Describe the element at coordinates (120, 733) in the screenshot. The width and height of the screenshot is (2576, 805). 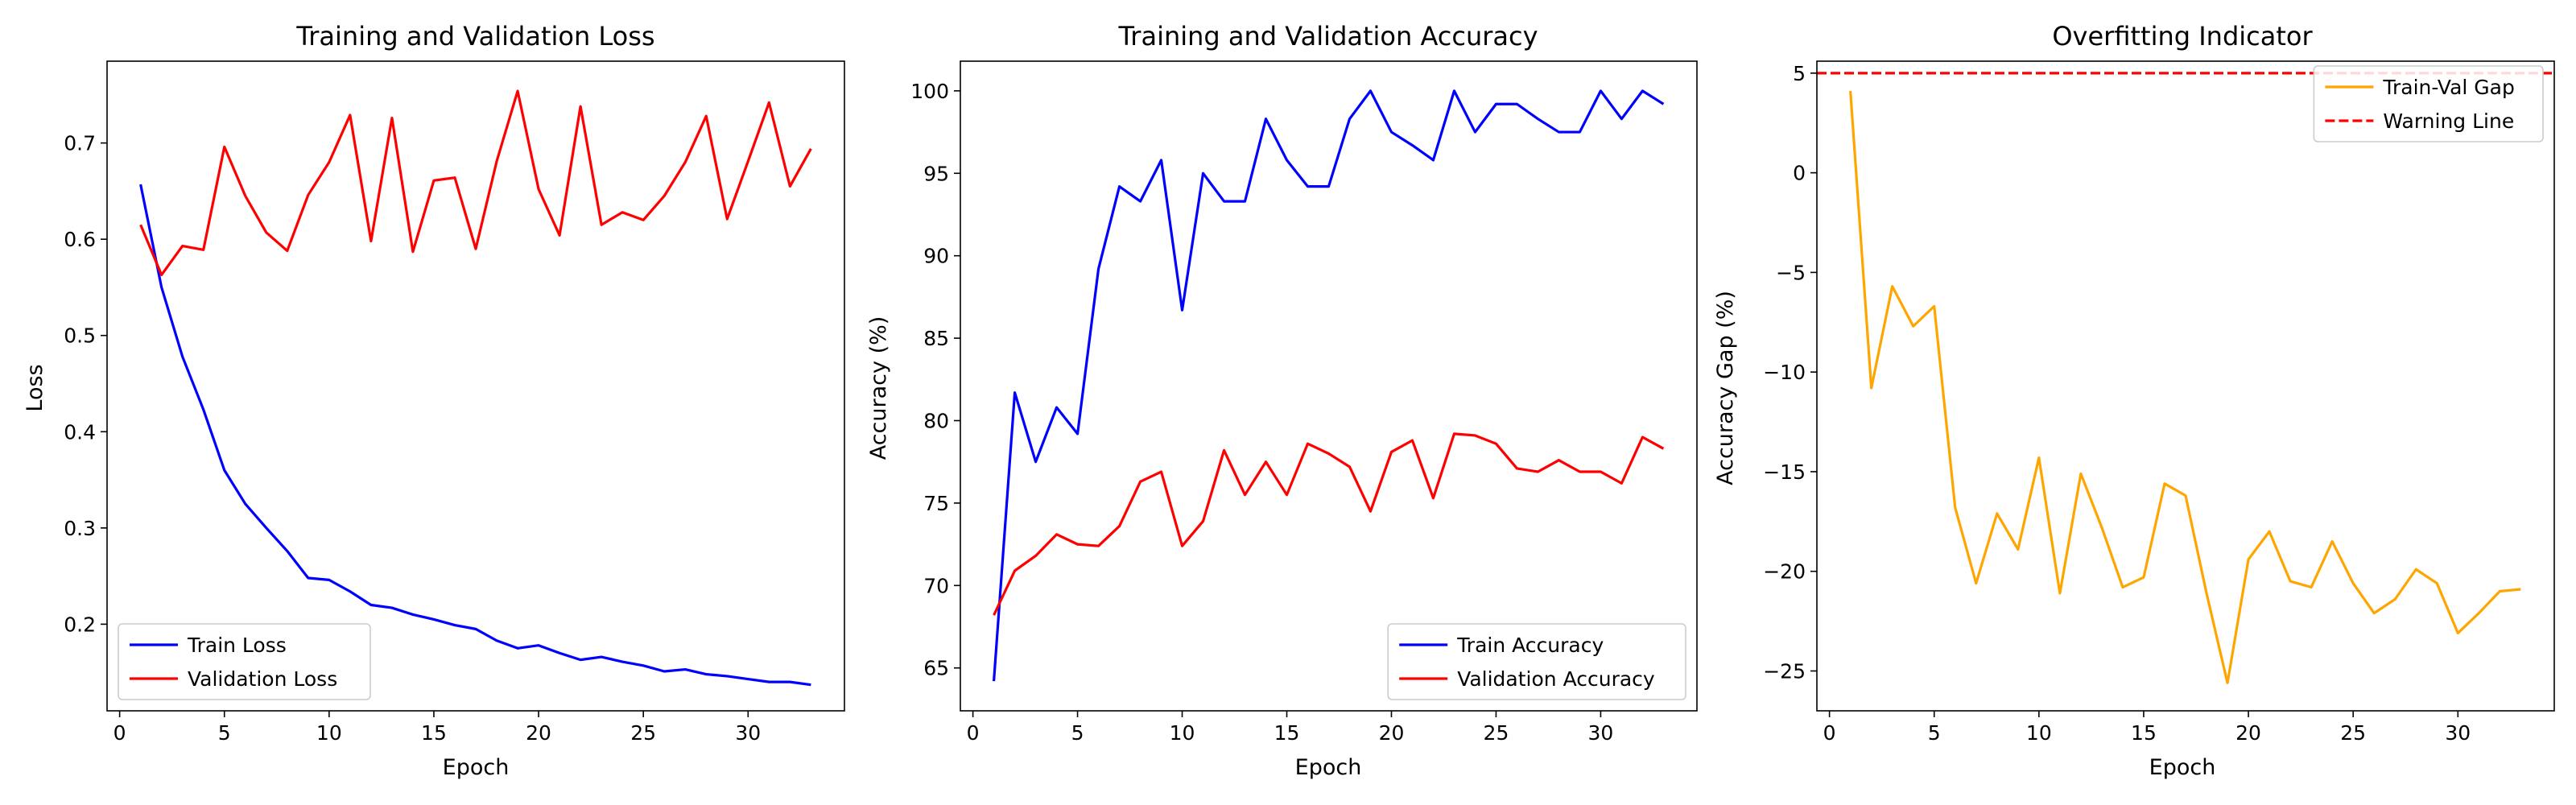
I see `loss-xtick-label: 0` at that location.